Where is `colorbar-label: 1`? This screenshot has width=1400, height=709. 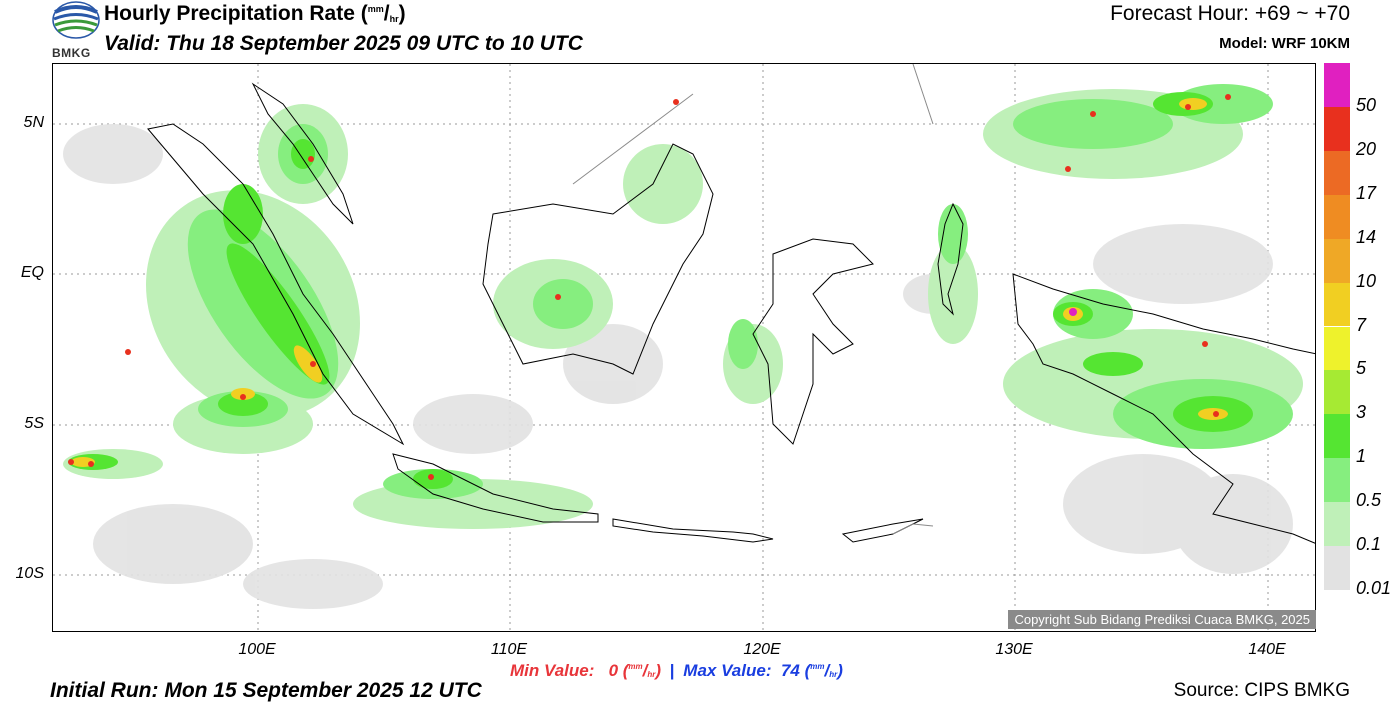 colorbar-label: 1 is located at coordinates (1361, 456).